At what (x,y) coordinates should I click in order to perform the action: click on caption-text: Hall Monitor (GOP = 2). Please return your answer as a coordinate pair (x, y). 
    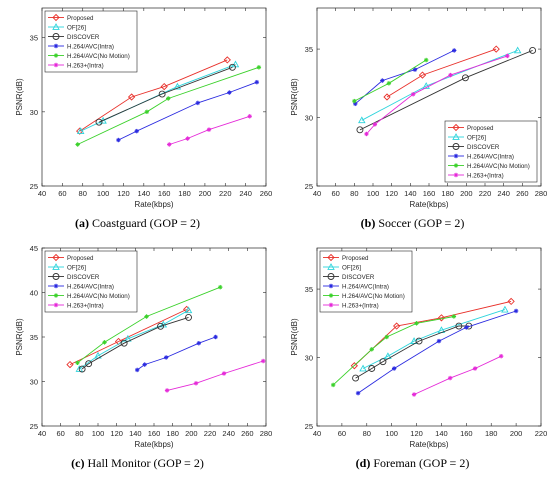
    Looking at the image, I should click on (145, 463).